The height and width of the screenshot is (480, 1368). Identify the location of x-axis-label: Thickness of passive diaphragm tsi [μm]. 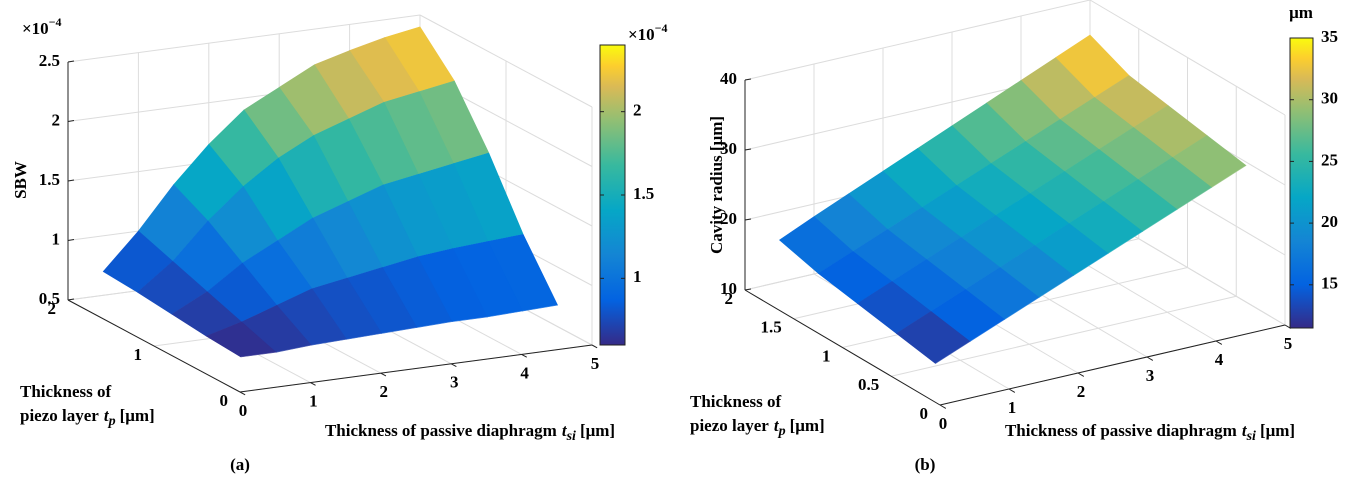
(1150, 432).